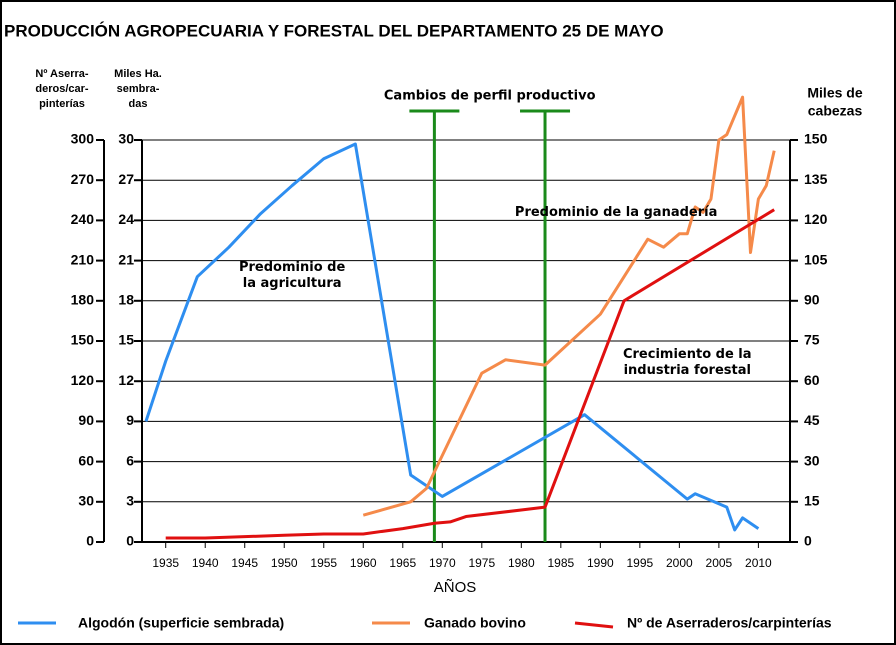 This screenshot has width=896, height=645. Describe the element at coordinates (181, 623) in the screenshot. I see `legend-label: Algodón (superficie sembrada)` at that location.